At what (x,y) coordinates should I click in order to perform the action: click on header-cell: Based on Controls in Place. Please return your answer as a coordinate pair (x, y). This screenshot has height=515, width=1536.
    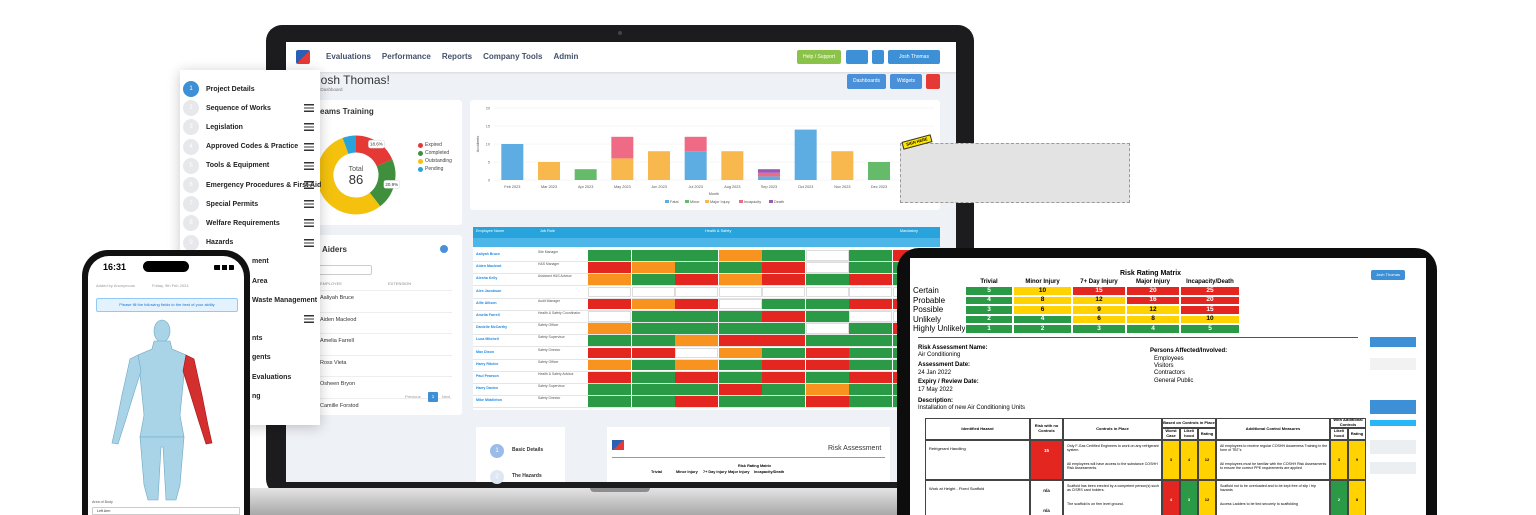
    Looking at the image, I should click on (1189, 423).